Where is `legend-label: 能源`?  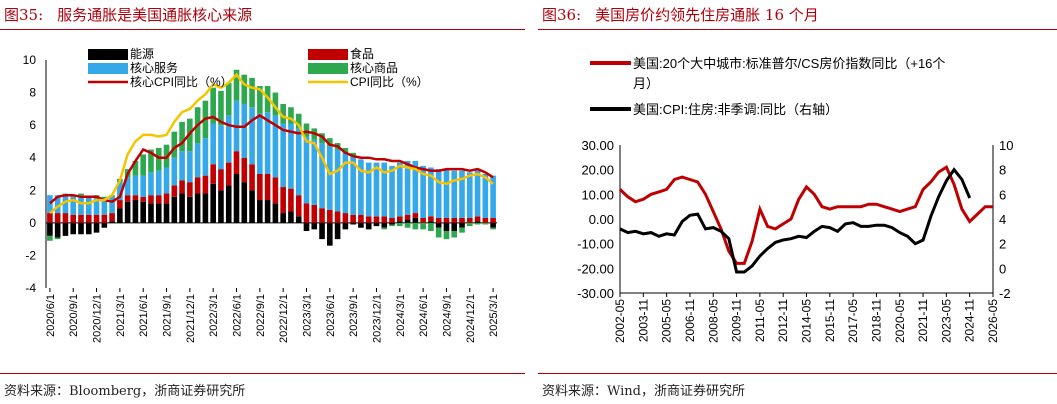 legend-label: 能源 is located at coordinates (142, 54).